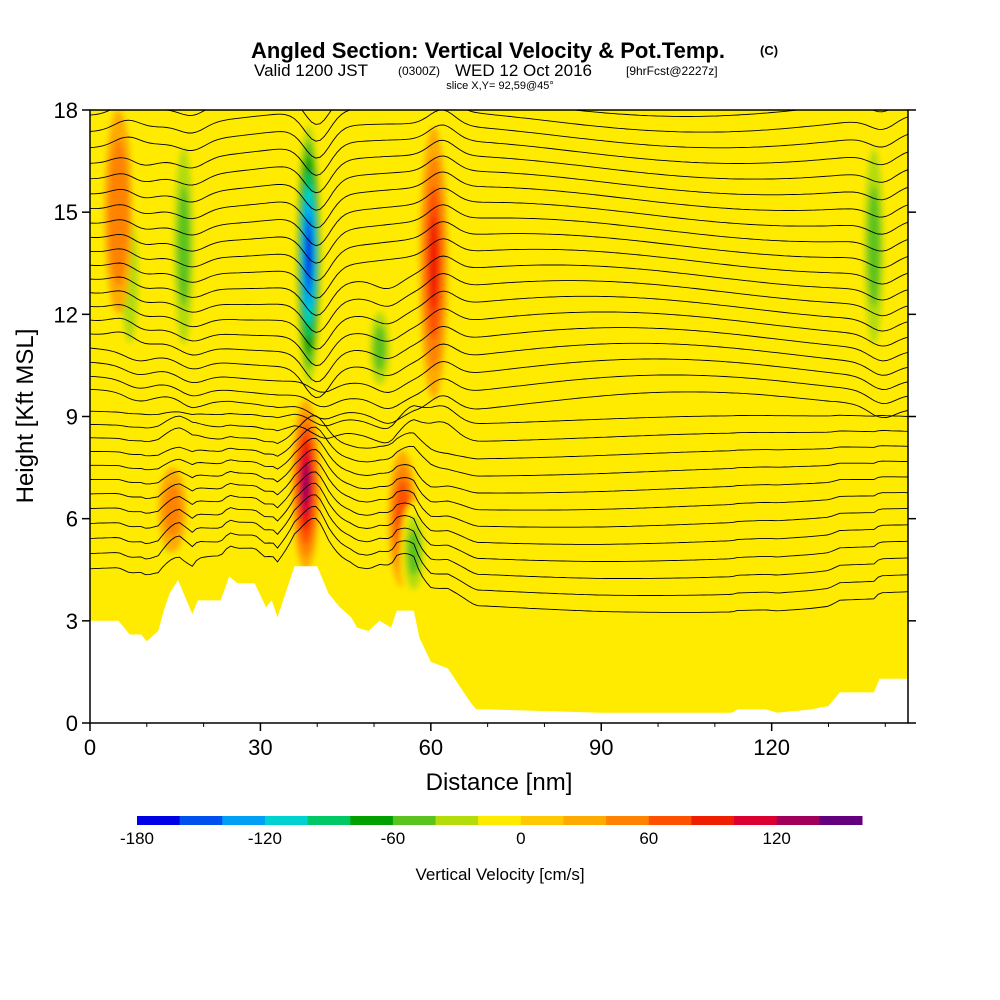  I want to click on y-tick-label: 18, so click(66, 110).